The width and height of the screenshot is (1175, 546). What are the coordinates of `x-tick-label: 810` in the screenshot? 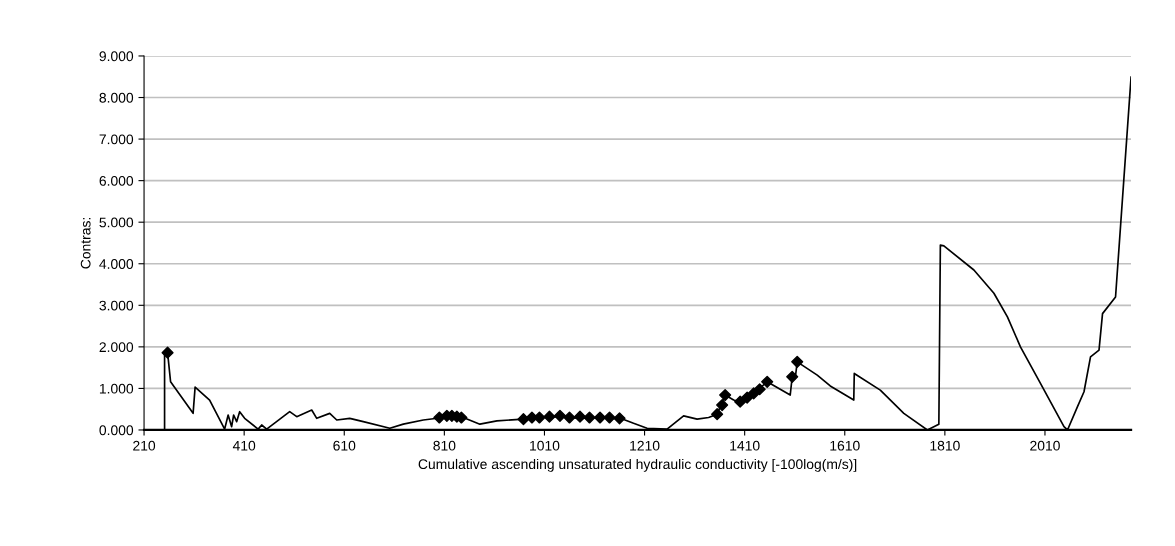 It's located at (444, 445).